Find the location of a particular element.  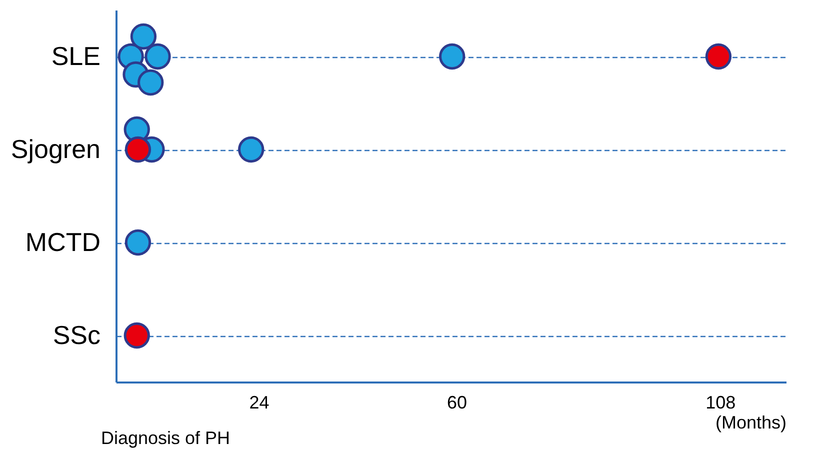

x-tick-label: 24 is located at coordinates (259, 402).